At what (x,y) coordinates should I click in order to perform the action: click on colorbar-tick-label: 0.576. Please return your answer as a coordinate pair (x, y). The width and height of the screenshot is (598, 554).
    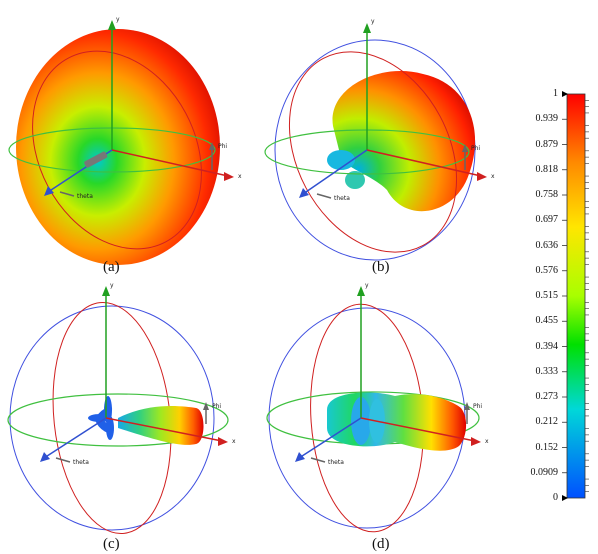
    Looking at the image, I should click on (547, 270).